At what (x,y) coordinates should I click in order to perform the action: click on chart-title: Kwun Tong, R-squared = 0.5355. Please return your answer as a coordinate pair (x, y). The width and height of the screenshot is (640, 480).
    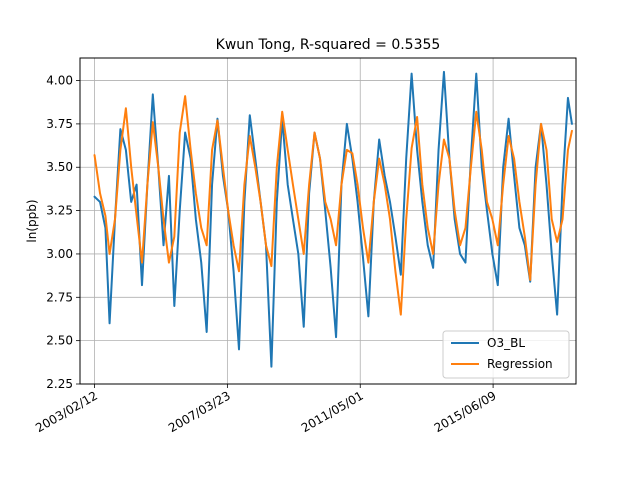
    Looking at the image, I should click on (328, 45).